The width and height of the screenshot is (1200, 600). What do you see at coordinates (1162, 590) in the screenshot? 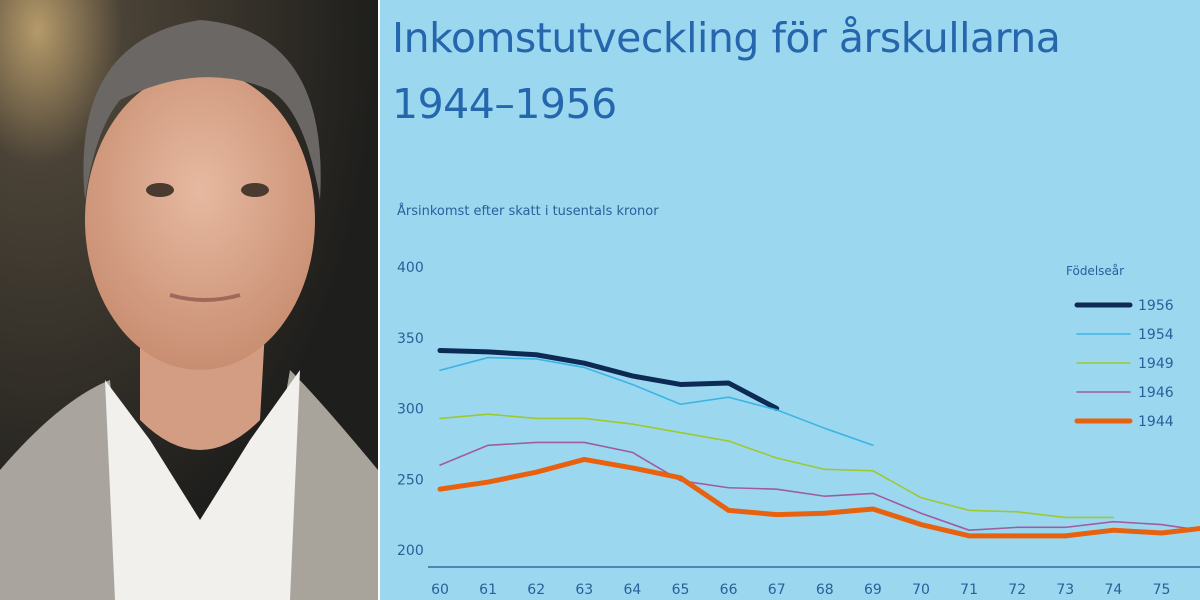
I see `x-tick-label: 75` at bounding box center [1162, 590].